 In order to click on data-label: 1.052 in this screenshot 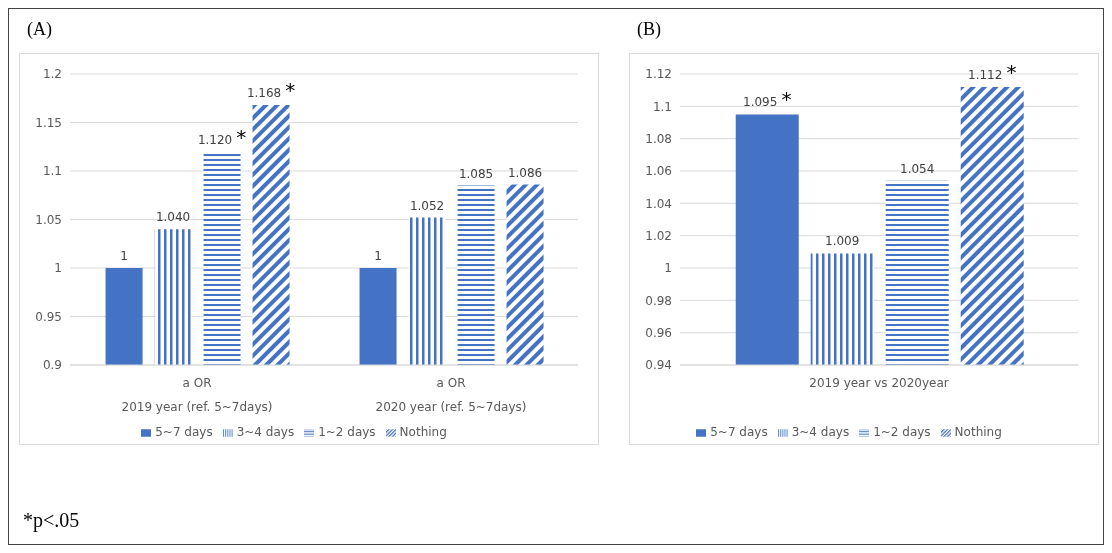, I will do `click(427, 205)`.